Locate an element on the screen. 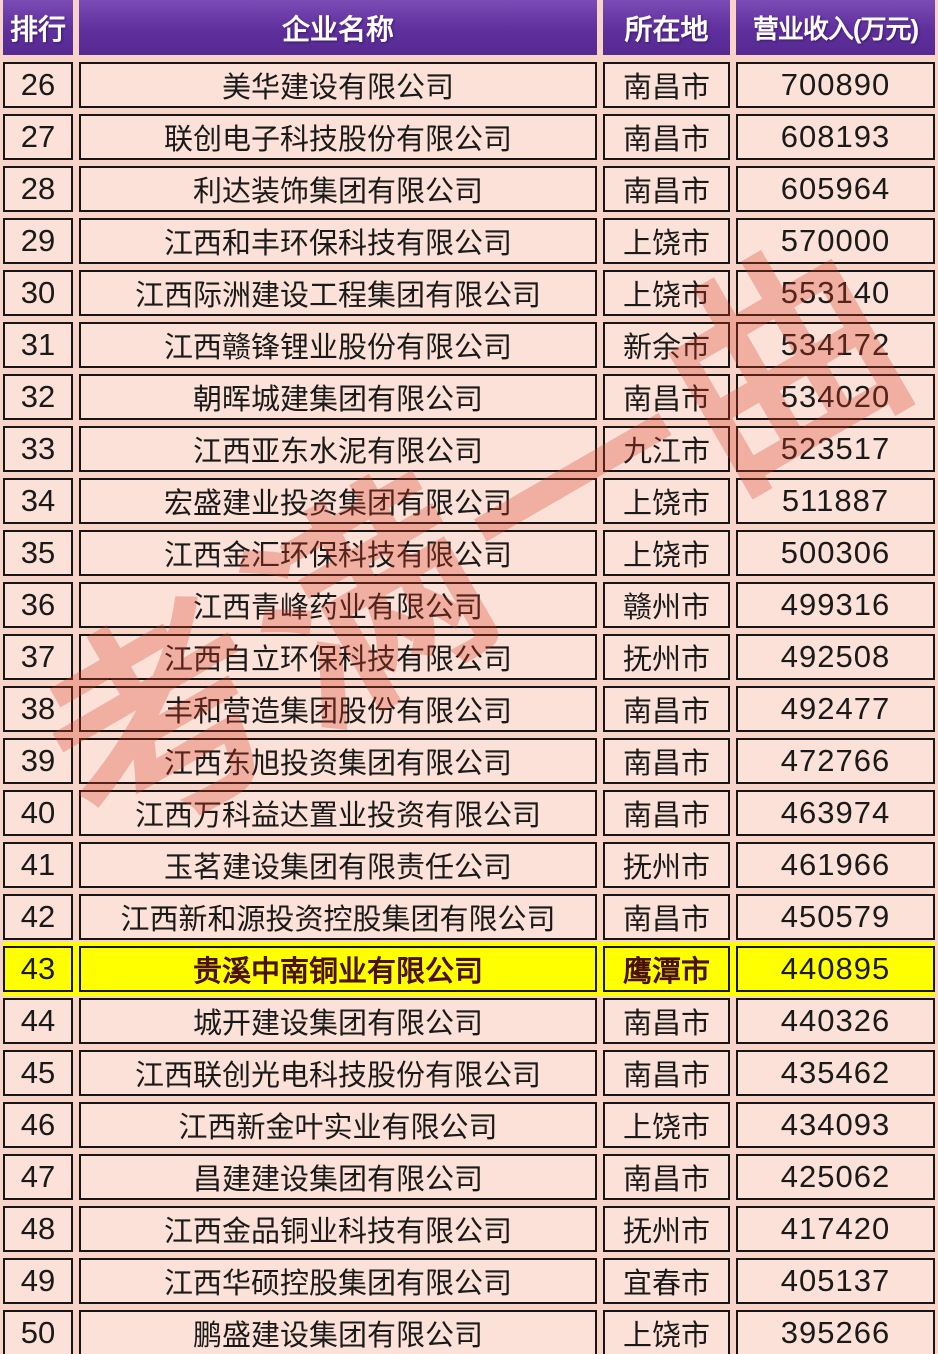  city-cell: 九江市 is located at coordinates (666, 449).